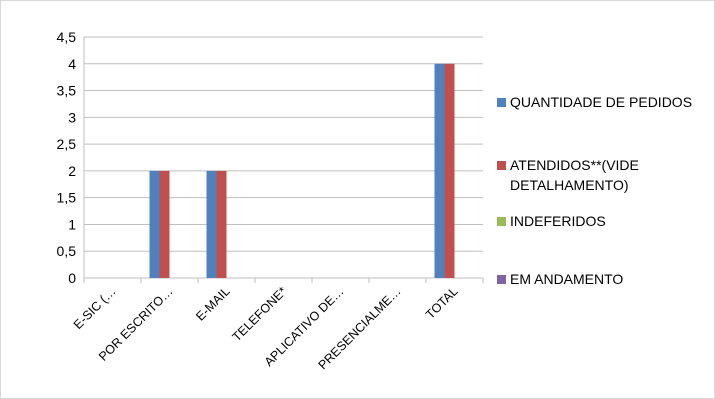  Describe the element at coordinates (72, 64) in the screenshot. I see `y-tick-label: 4` at that location.